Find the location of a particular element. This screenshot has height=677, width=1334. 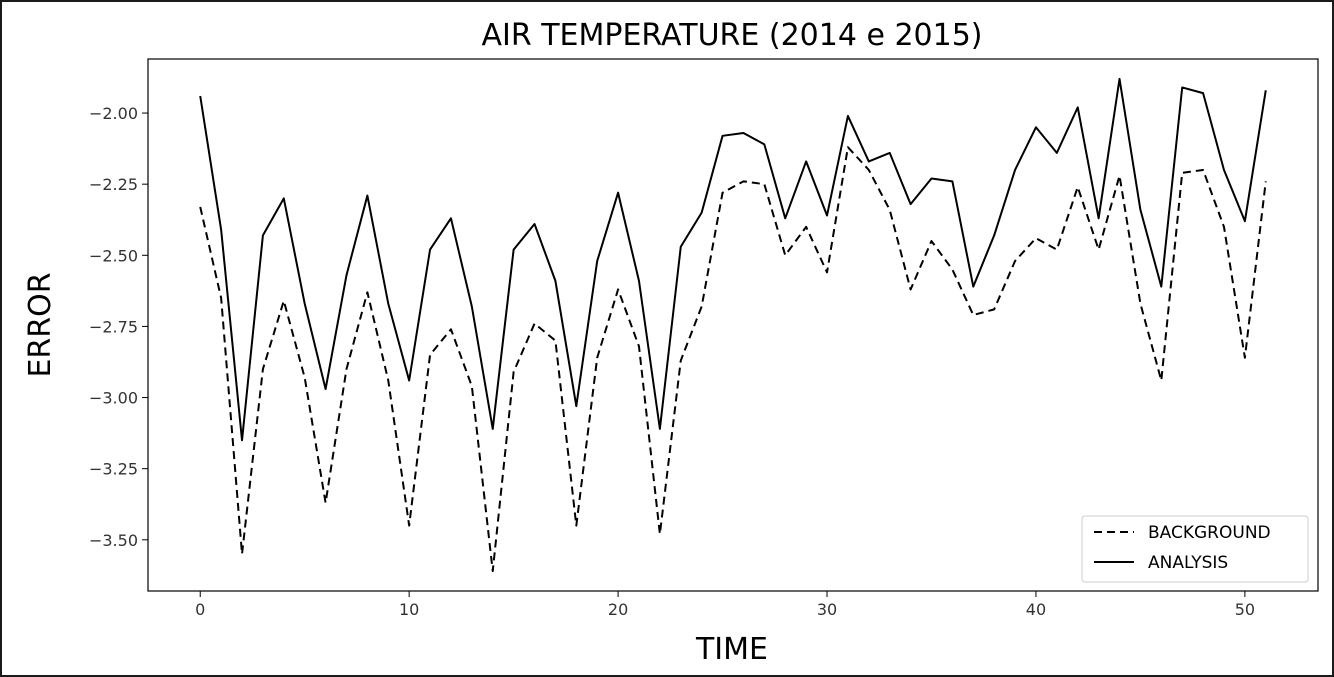

y-axis: −3.50 −3.25 −3.00 −2.75 −2.50 −2.25 −2.00 is located at coordinates (118, 327).